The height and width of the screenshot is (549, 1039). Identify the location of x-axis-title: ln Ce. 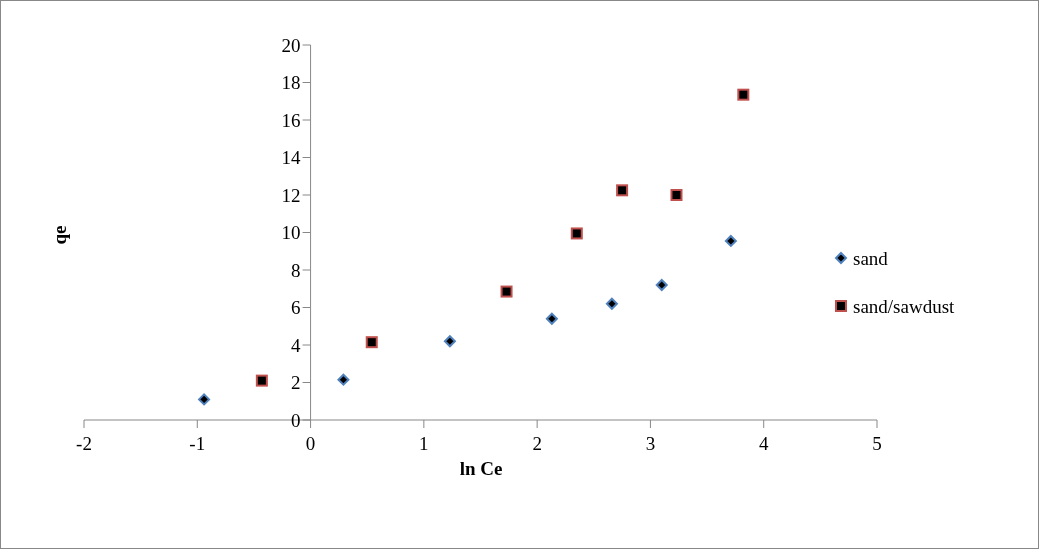
(481, 468).